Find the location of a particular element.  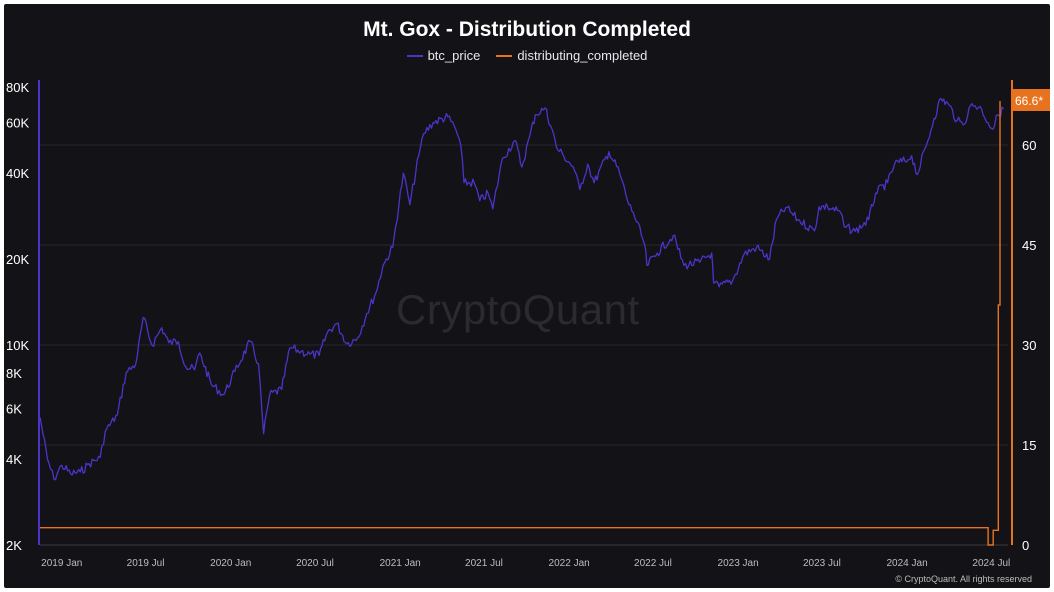

y-left-tick-8: 80K is located at coordinates (17, 87).